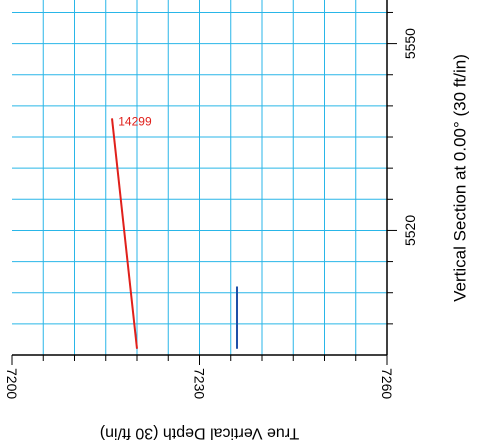  What do you see at coordinates (12, 383) in the screenshot?
I see `x-tick-label: 7200` at bounding box center [12, 383].